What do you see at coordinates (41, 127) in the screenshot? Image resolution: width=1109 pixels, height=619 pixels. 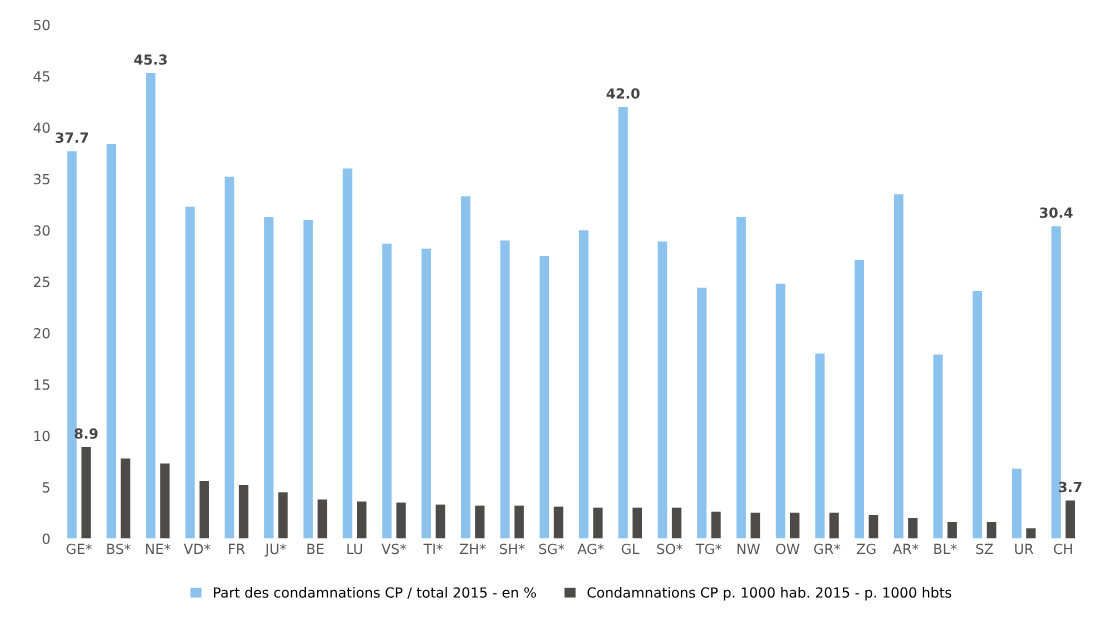 I see `y-tick-label: 40` at bounding box center [41, 127].